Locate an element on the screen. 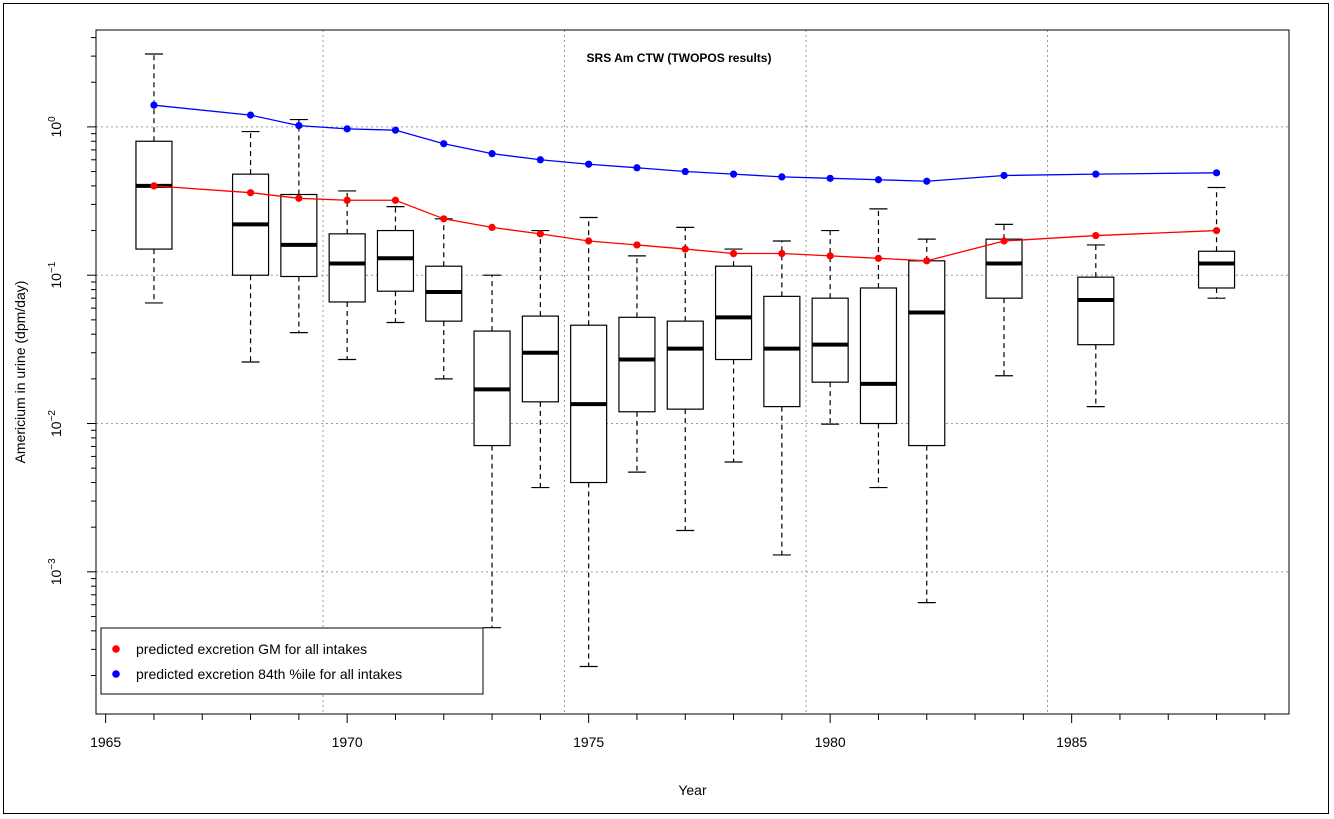  legend-box is located at coordinates (292, 661).